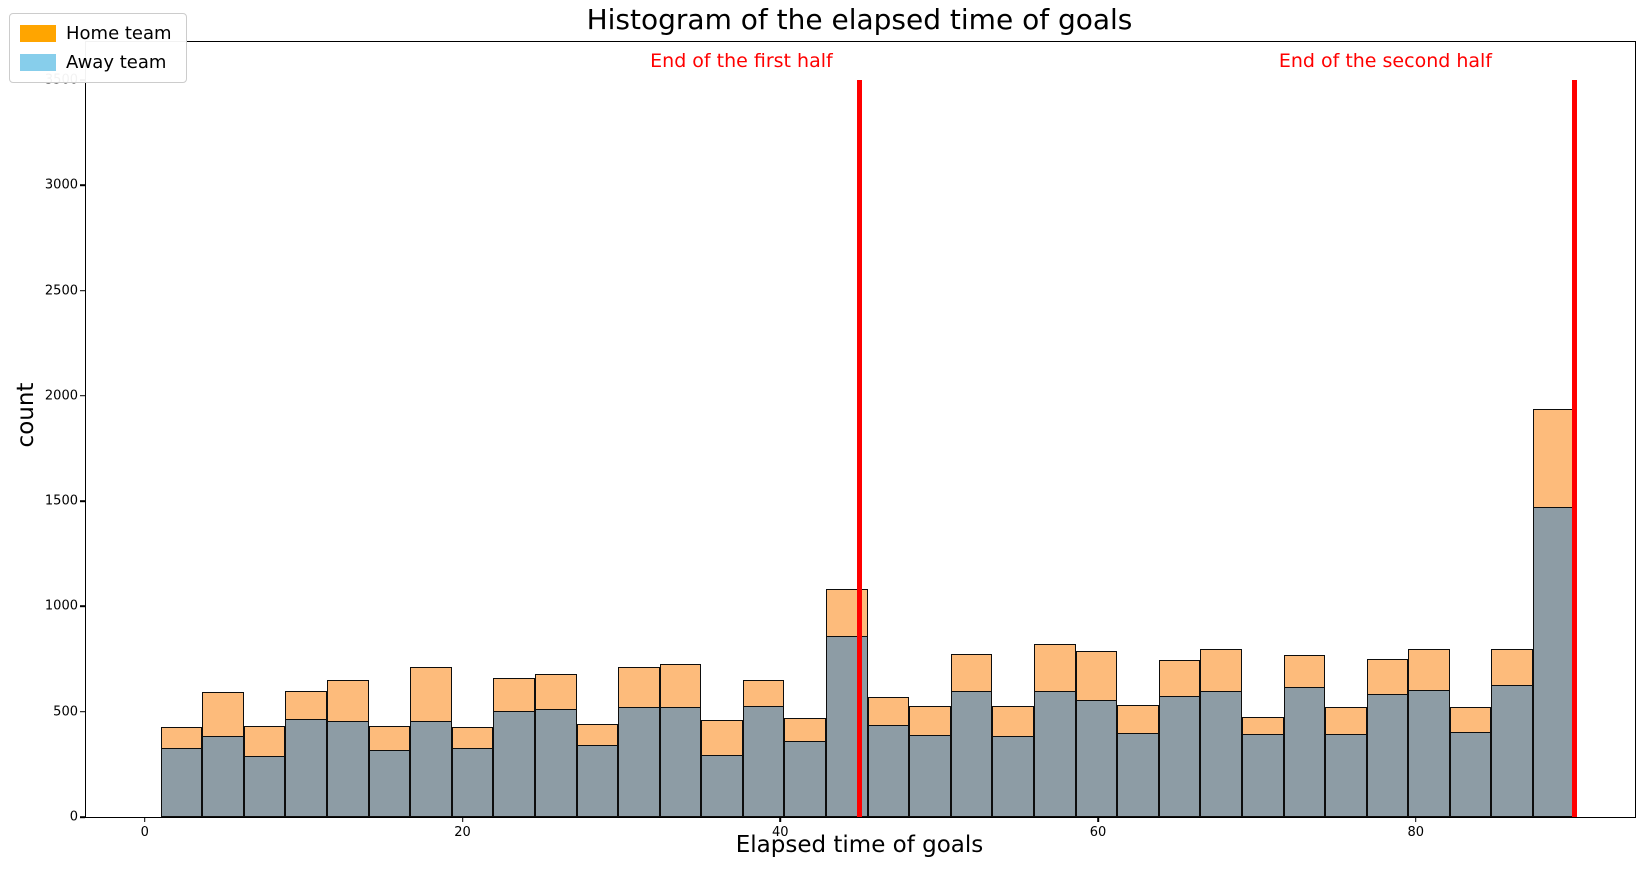  I want to click on legend-item-home: Home team, so click(96, 33).